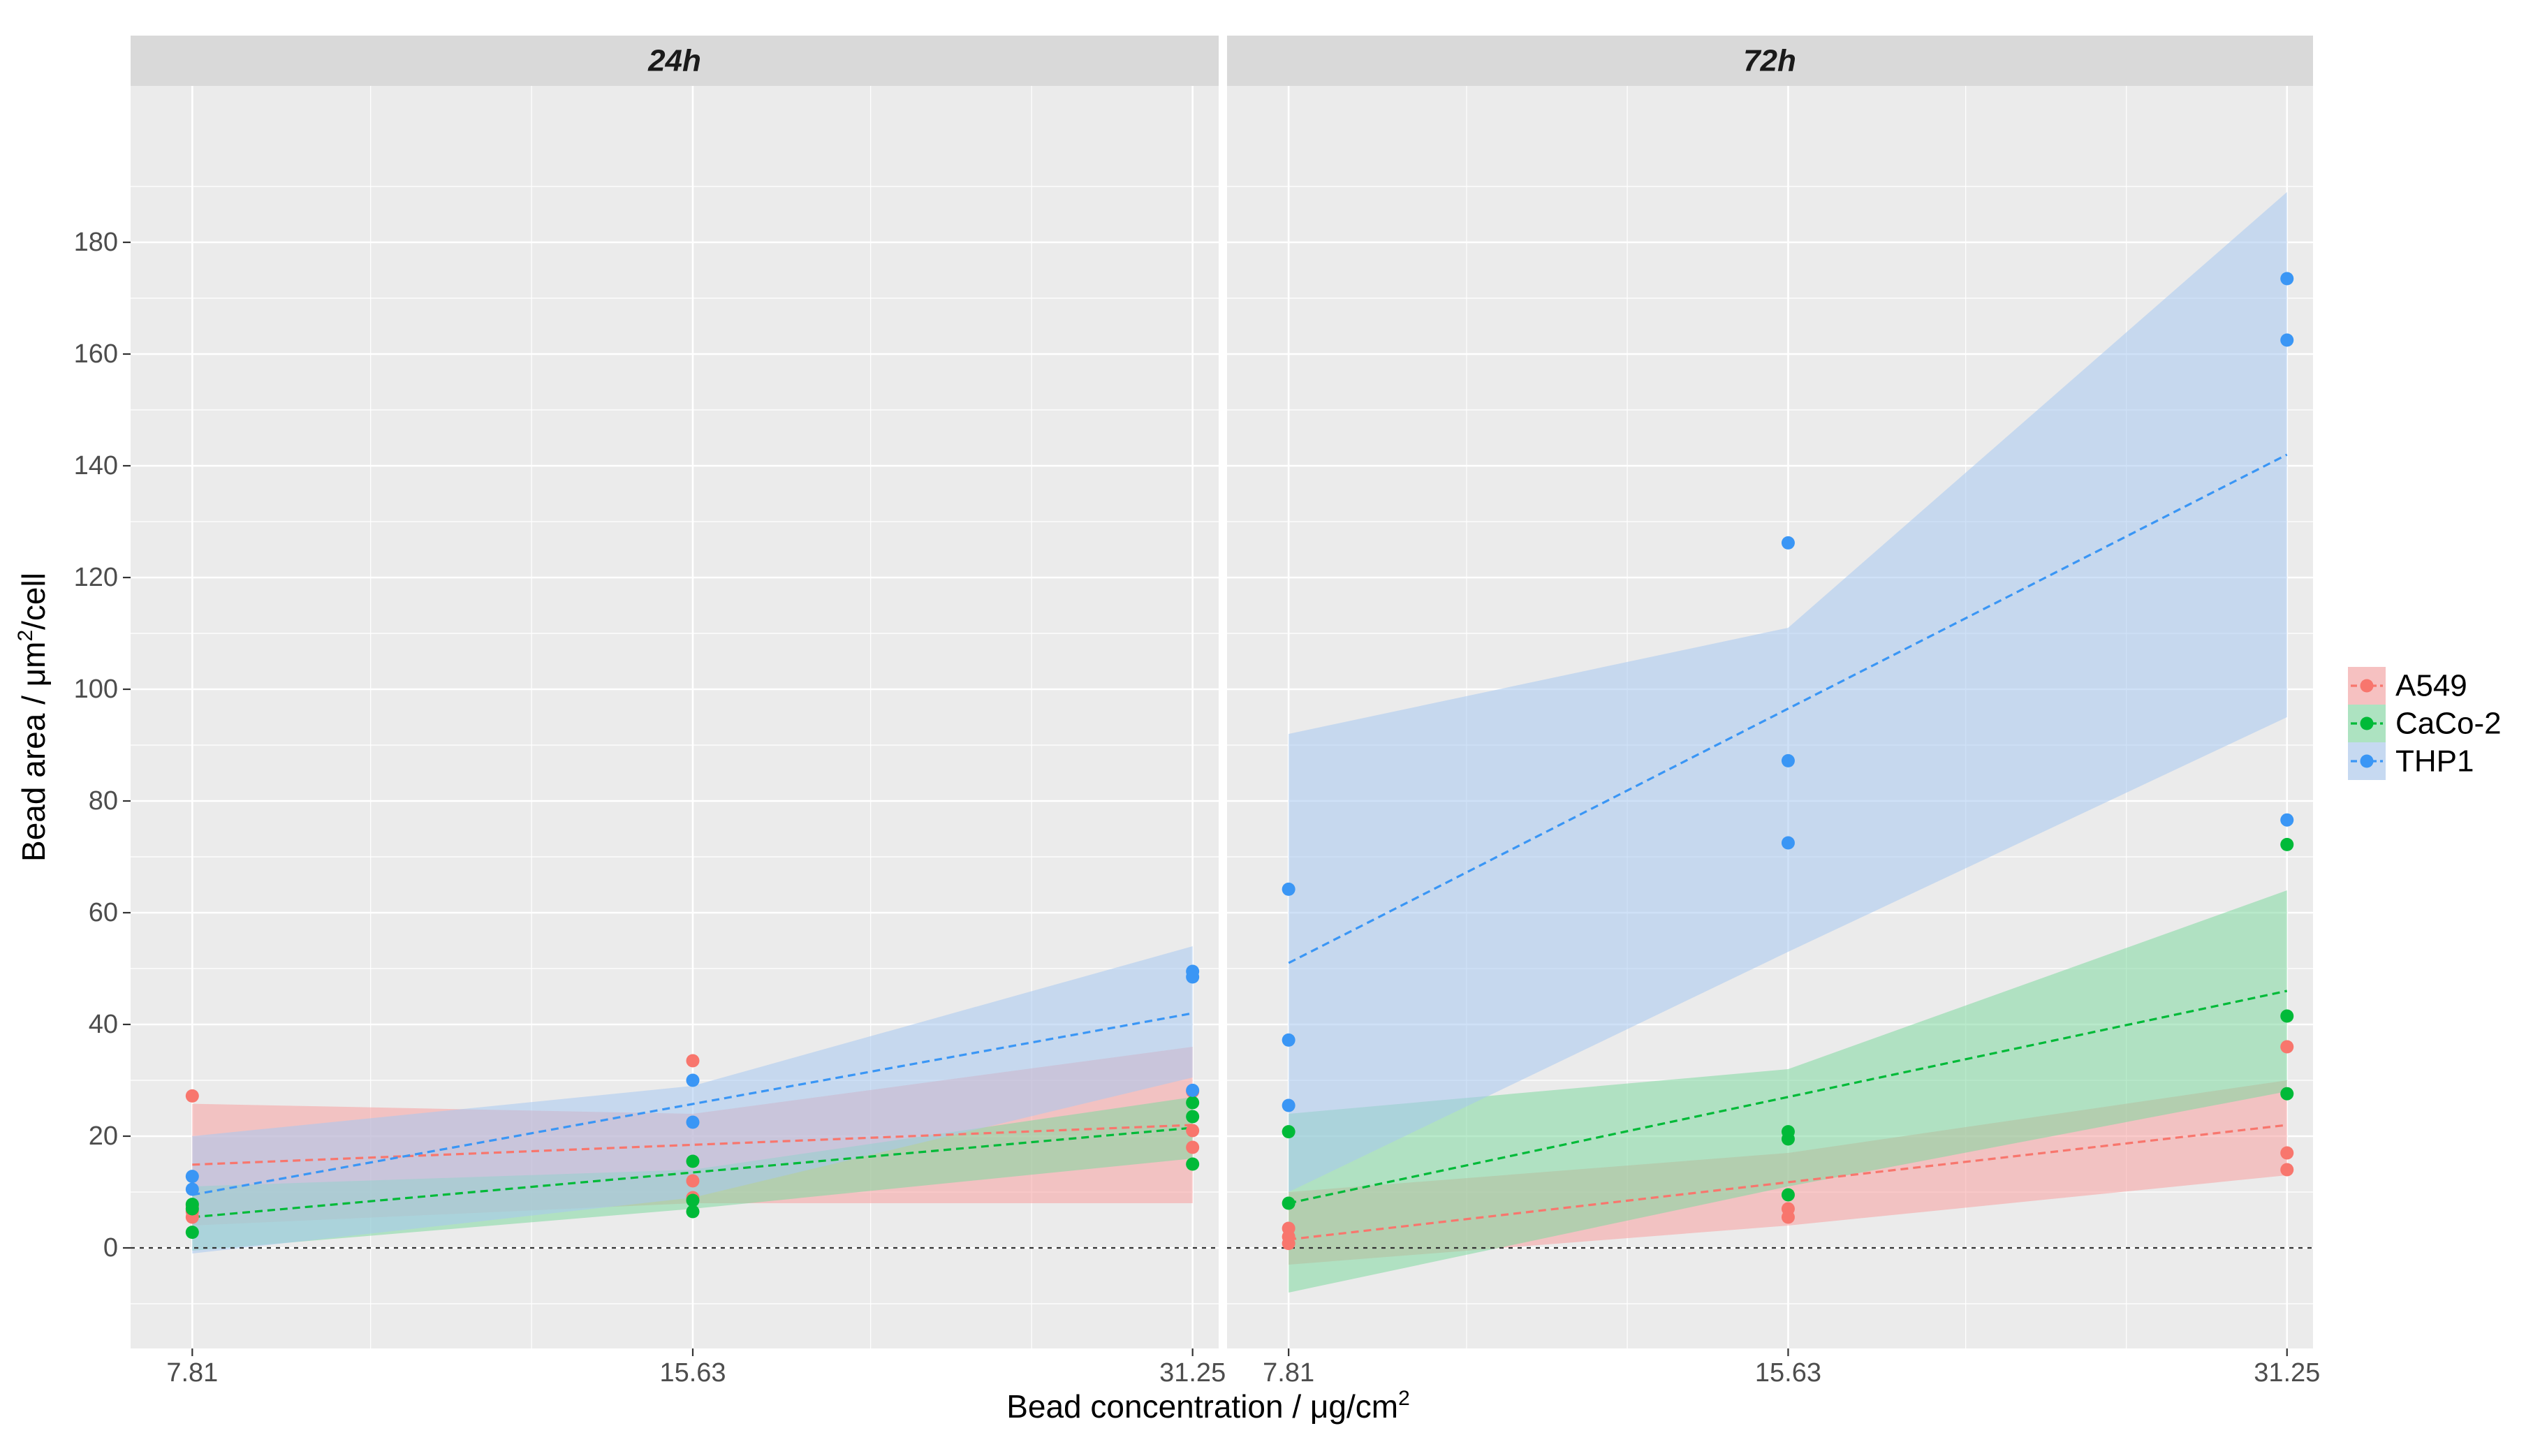  I want to click on fit-line-thp1-72h, so click(1788, 708).